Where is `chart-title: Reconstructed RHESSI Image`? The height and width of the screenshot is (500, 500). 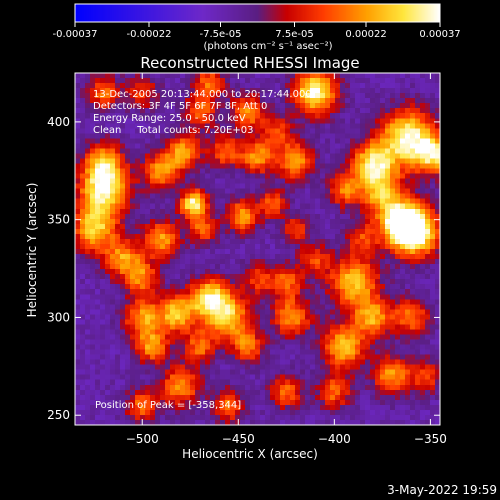 chart-title: Reconstructed RHESSI Image is located at coordinates (249, 63).